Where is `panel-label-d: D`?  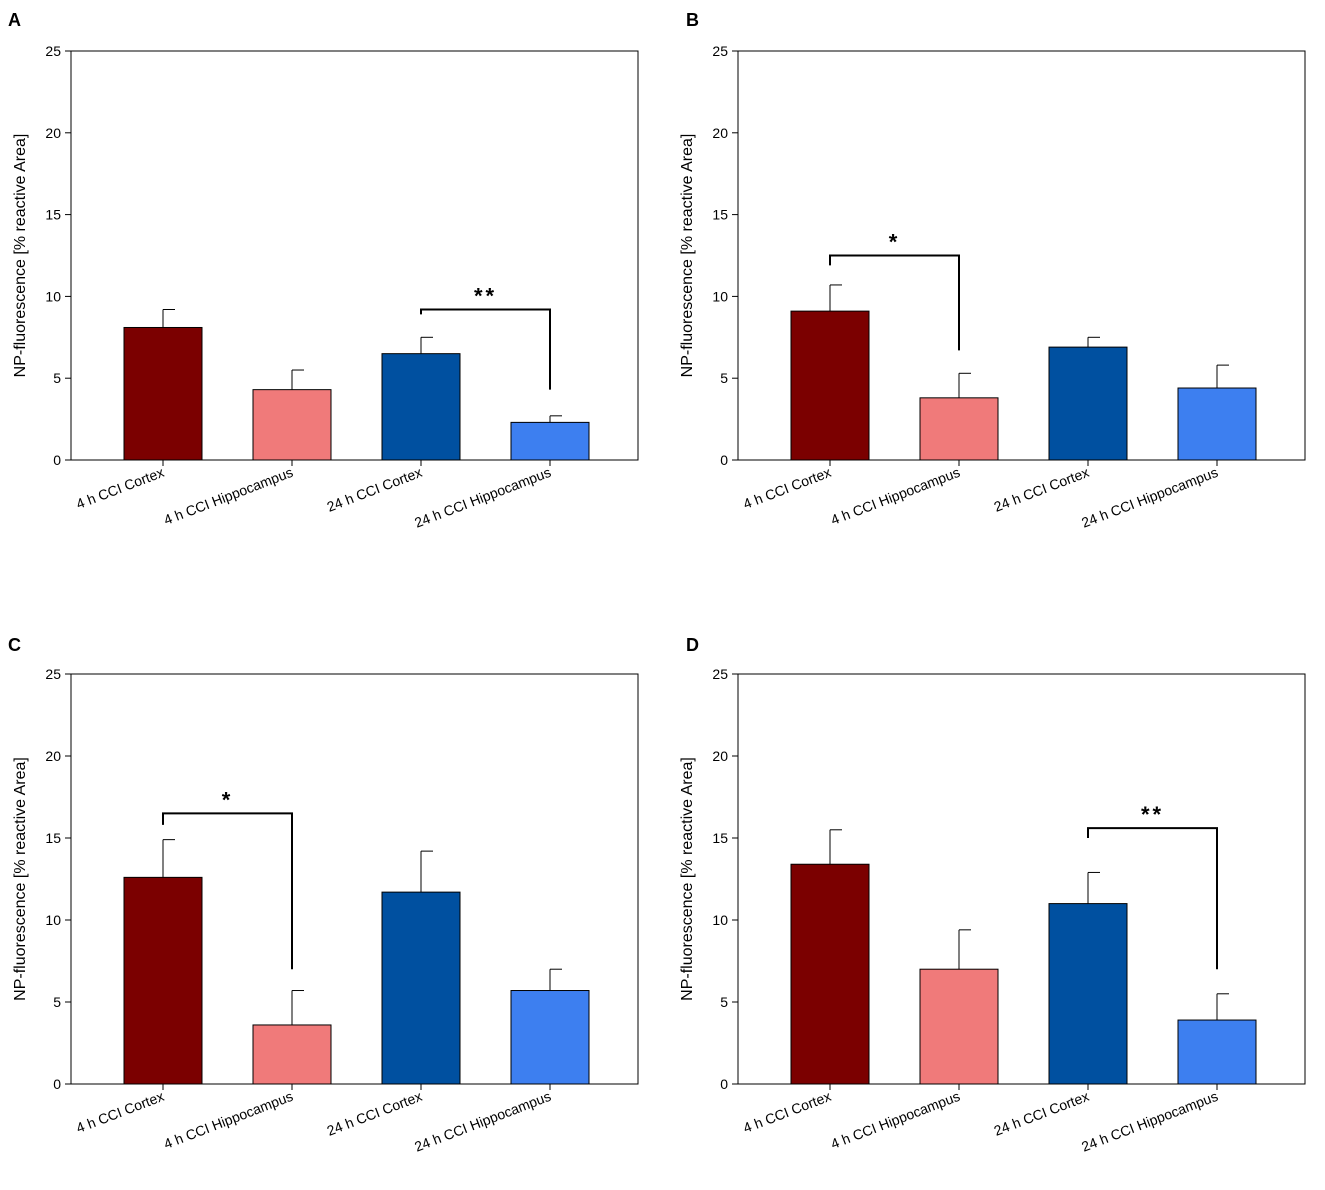 panel-label-d: D is located at coordinates (692, 645).